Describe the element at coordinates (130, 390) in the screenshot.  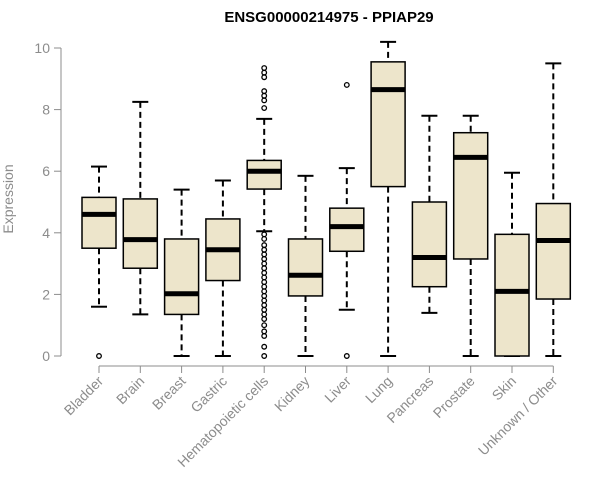
I see `x-tick-label: Brain` at that location.